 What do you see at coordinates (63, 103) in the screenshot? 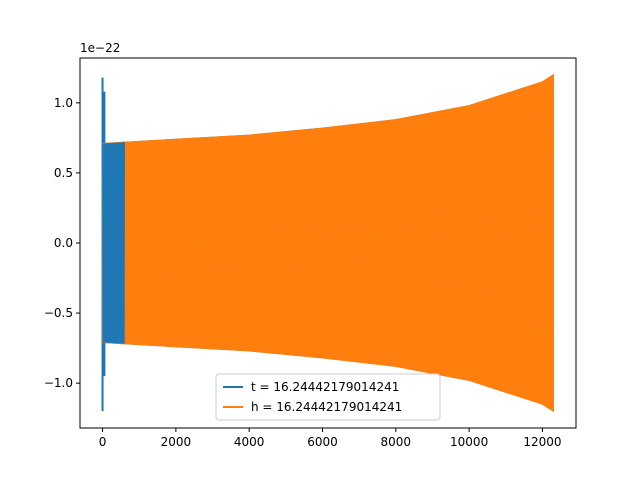
I see `y-tick-label: 1.0` at bounding box center [63, 103].